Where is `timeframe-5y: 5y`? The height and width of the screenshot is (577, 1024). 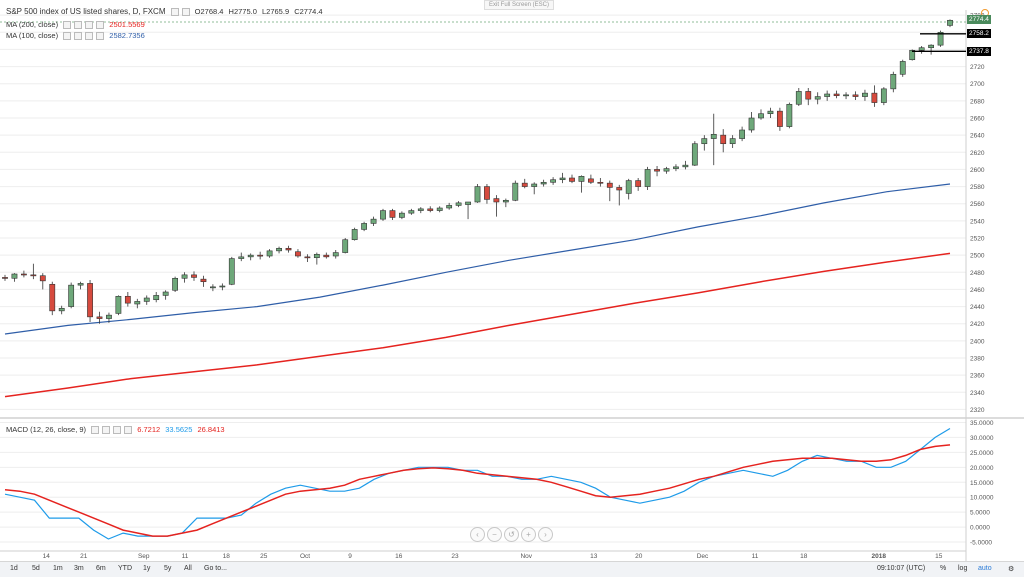
timeframe-5y: 5y is located at coordinates (168, 568).